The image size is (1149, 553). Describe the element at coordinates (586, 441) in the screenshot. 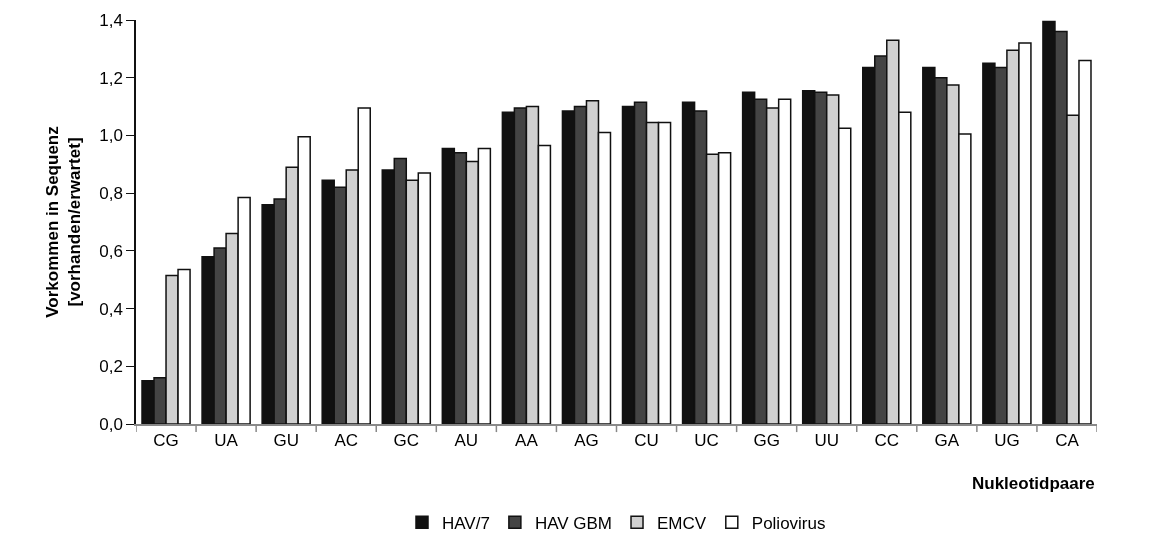

I see `x-tick-label: AG` at that location.